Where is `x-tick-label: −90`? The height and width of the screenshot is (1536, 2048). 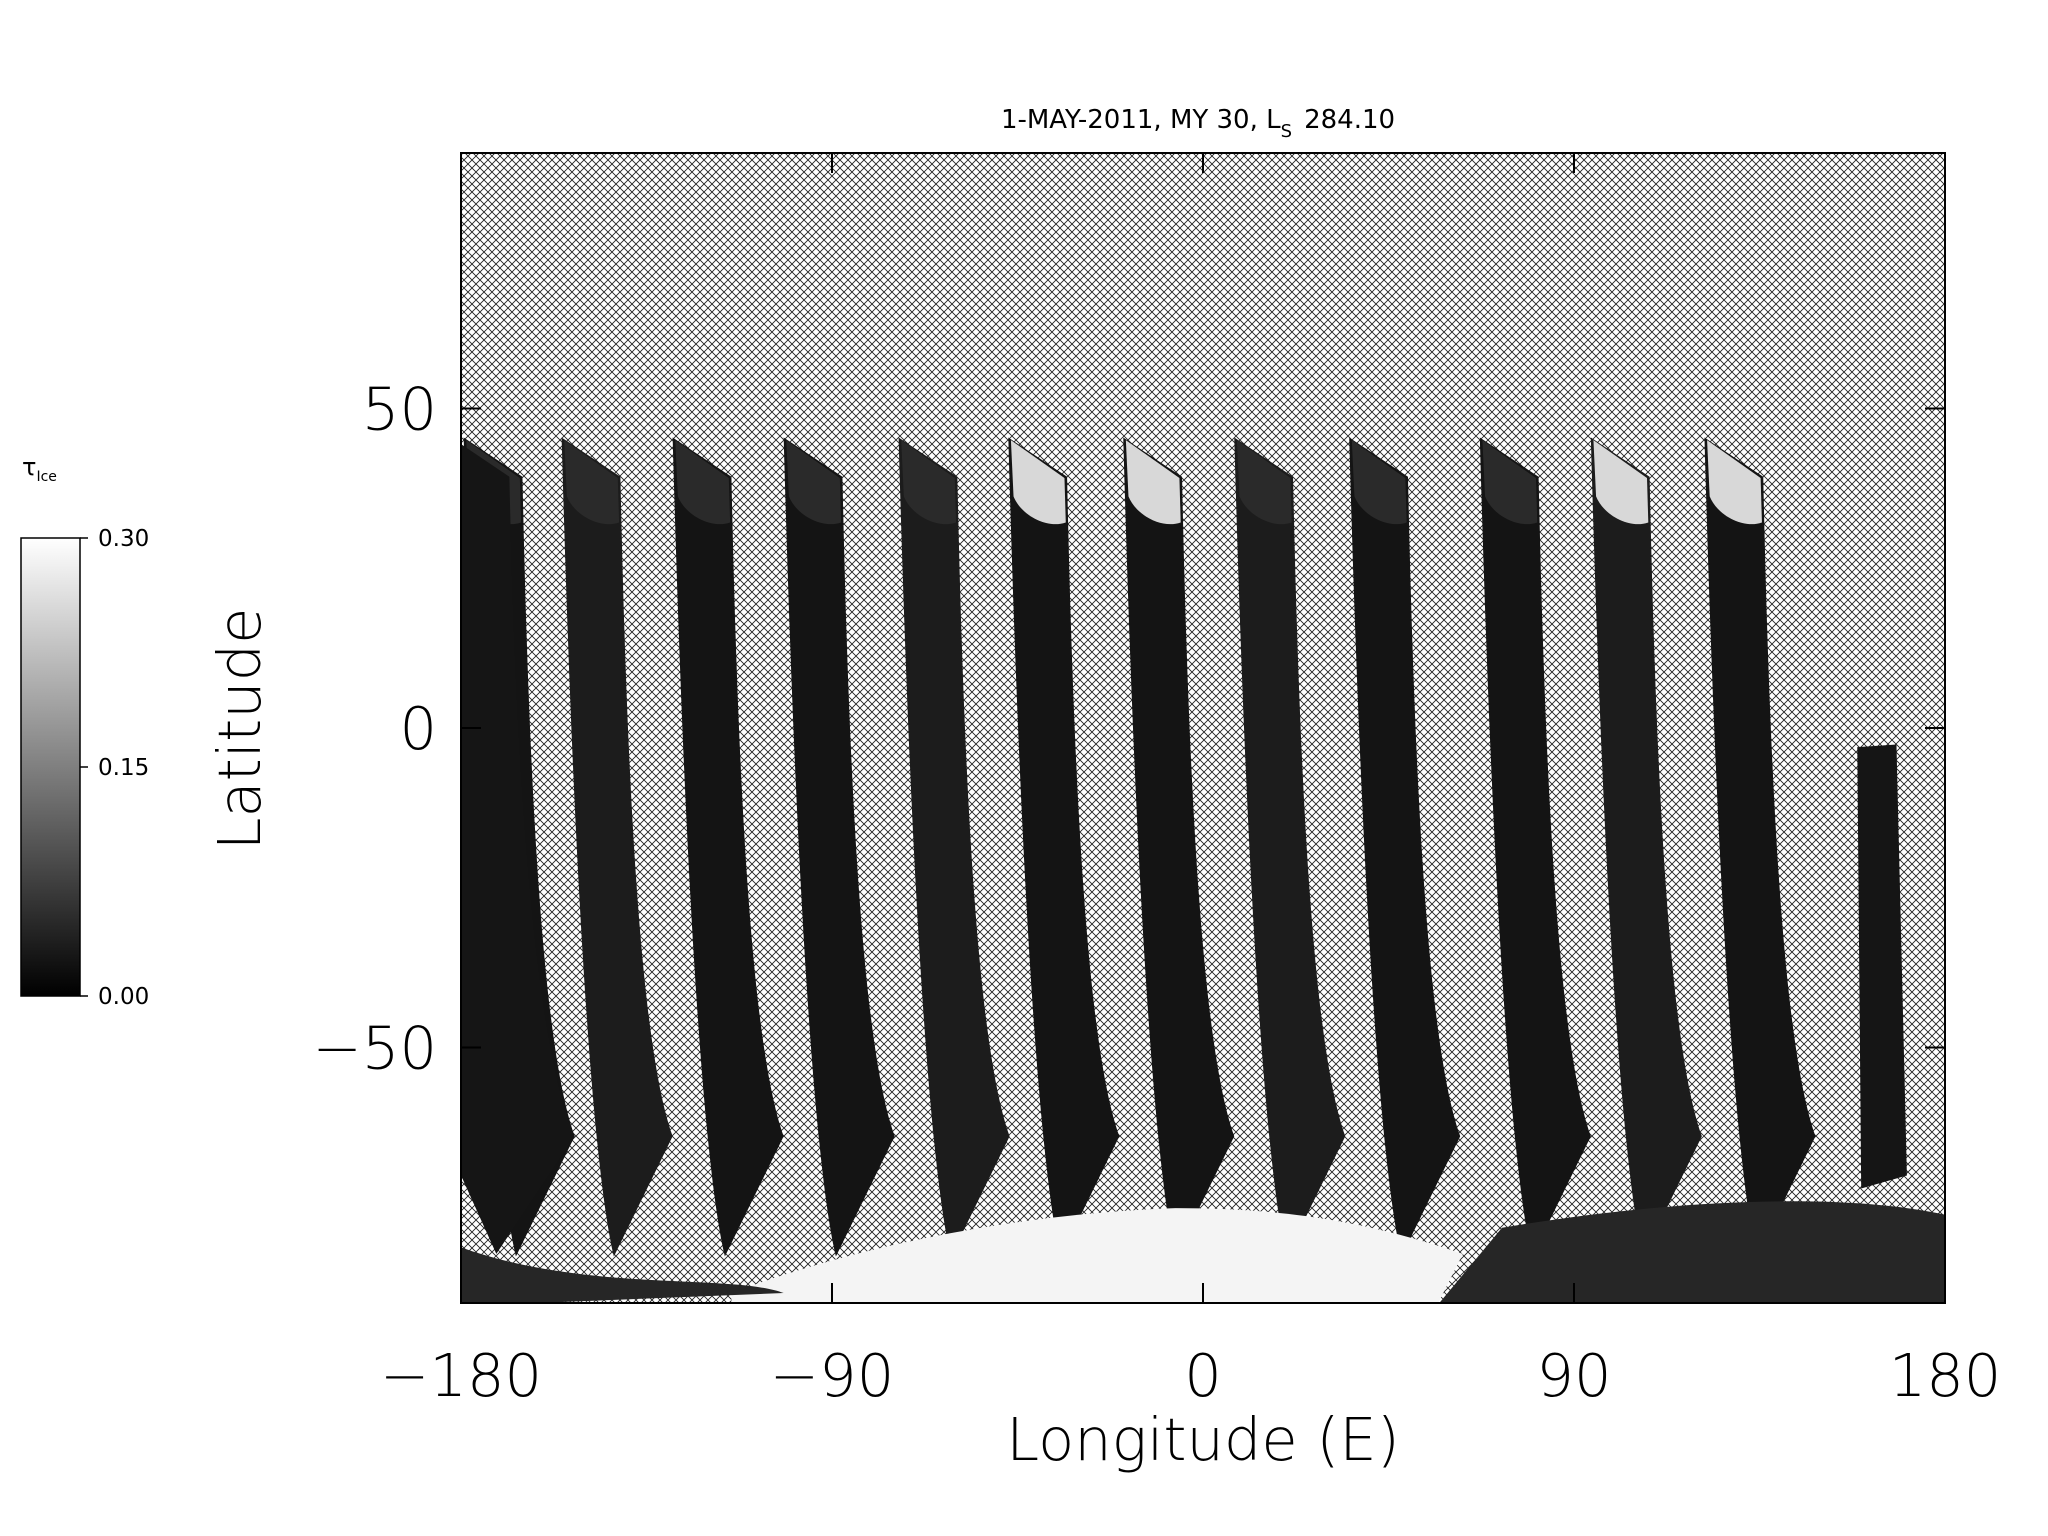
x-tick-label: −90 is located at coordinates (832, 1375).